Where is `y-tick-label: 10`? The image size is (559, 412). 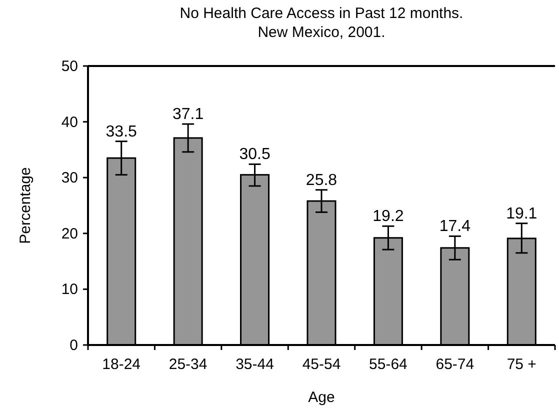 y-tick-label: 10 is located at coordinates (69, 289).